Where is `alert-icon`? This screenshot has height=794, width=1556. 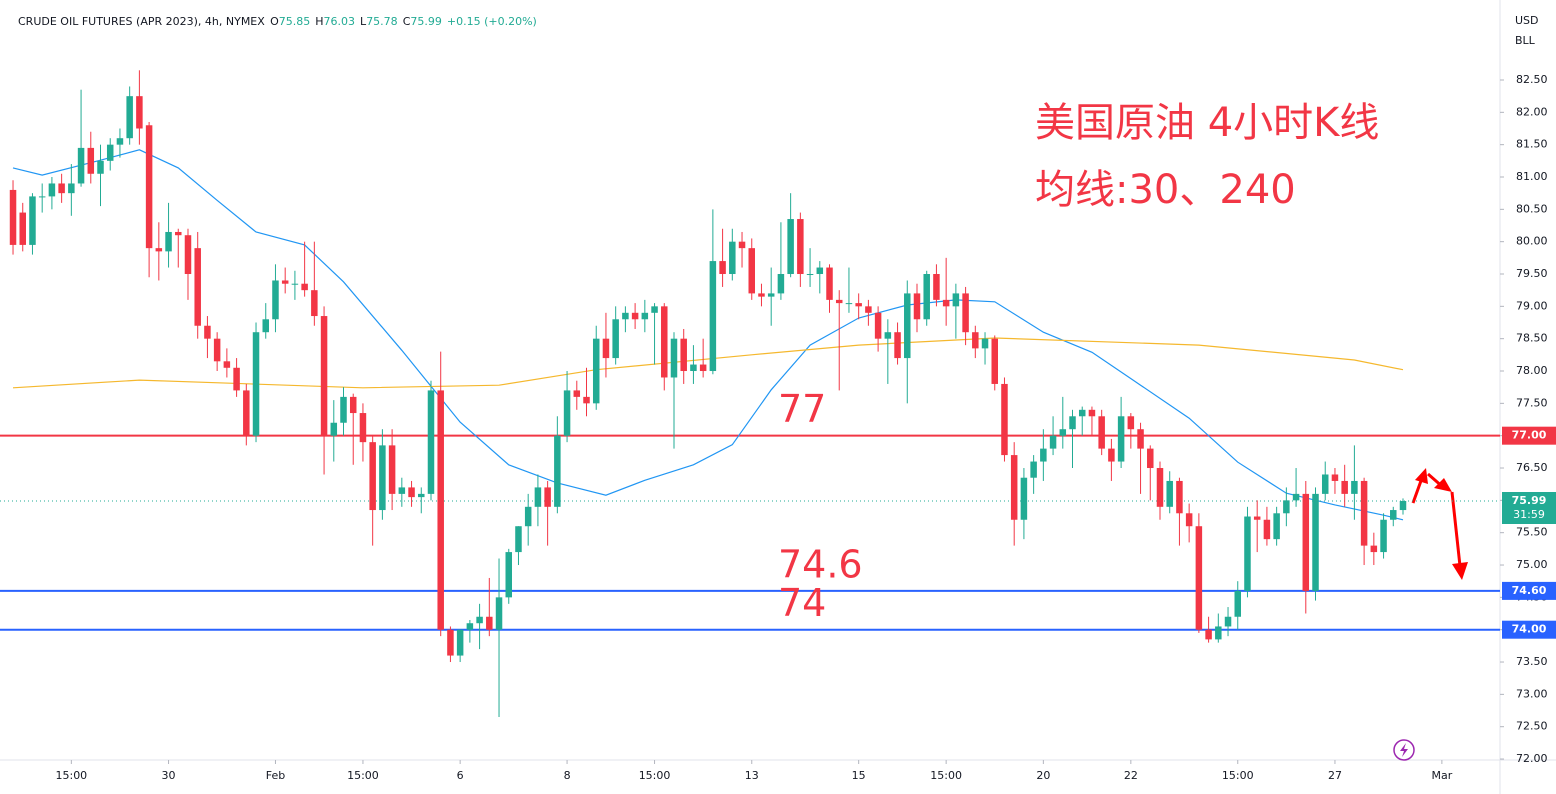
alert-icon is located at coordinates (1404, 750).